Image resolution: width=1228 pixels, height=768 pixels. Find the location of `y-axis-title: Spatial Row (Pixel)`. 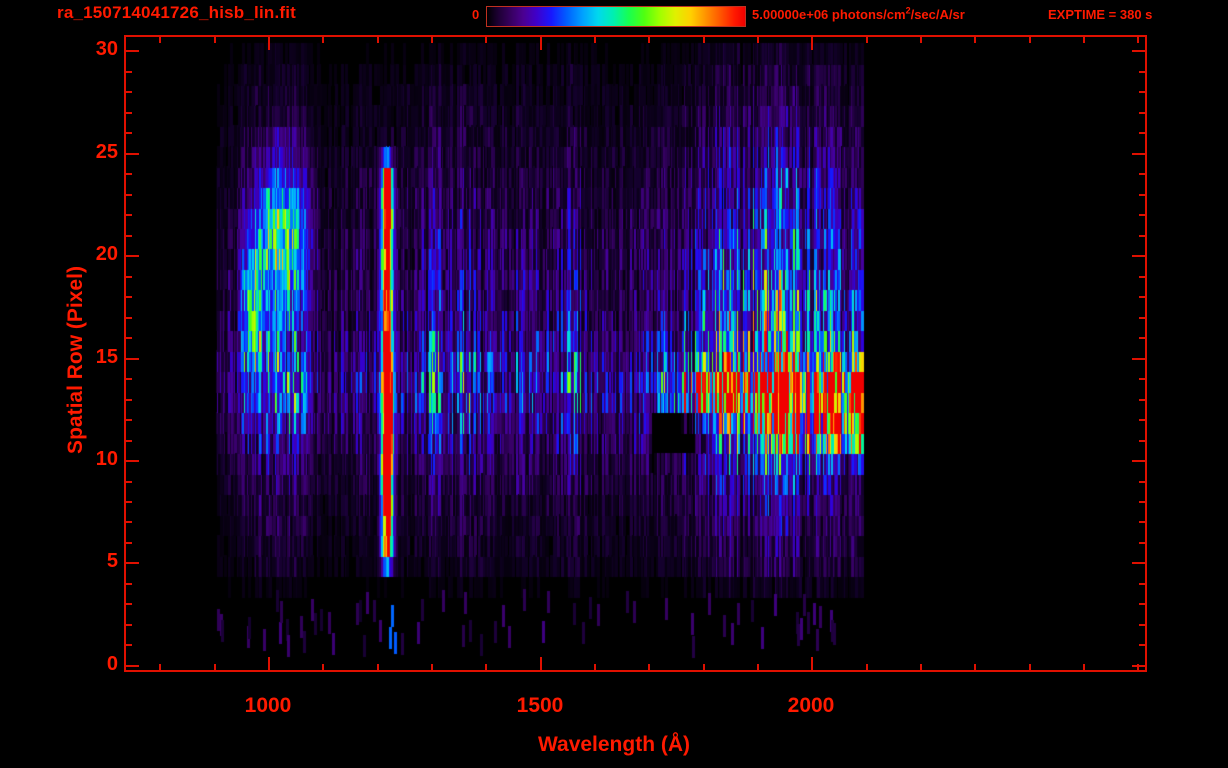

y-axis-title: Spatial Row (Pixel) is located at coordinates (75, 360).